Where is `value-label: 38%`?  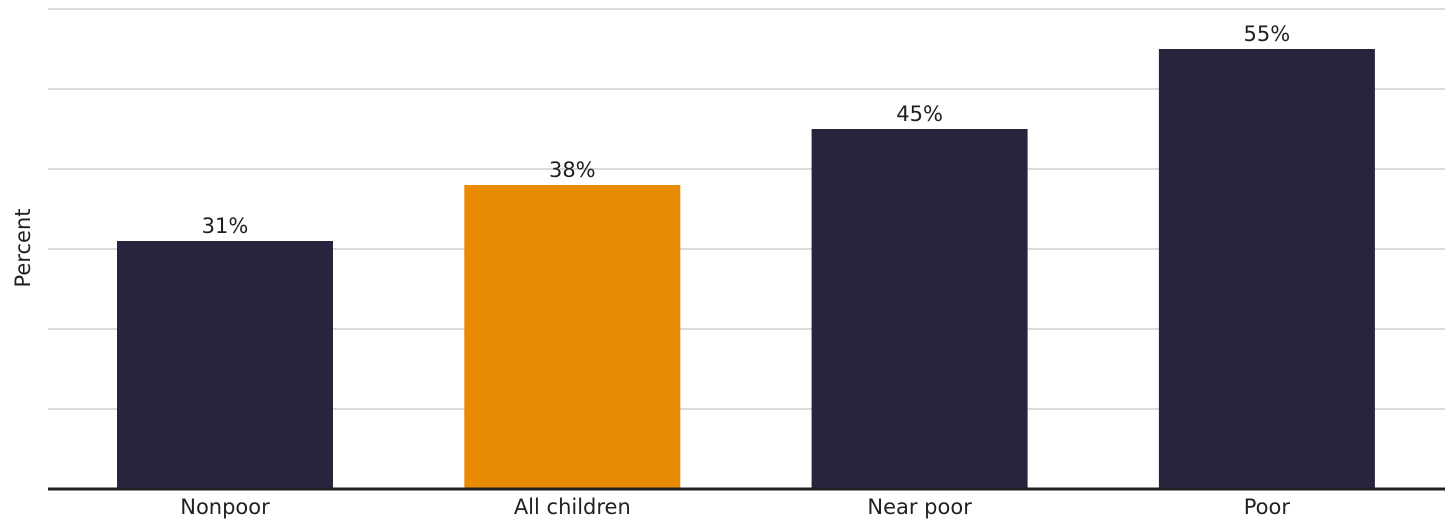
value-label: 38% is located at coordinates (572, 170).